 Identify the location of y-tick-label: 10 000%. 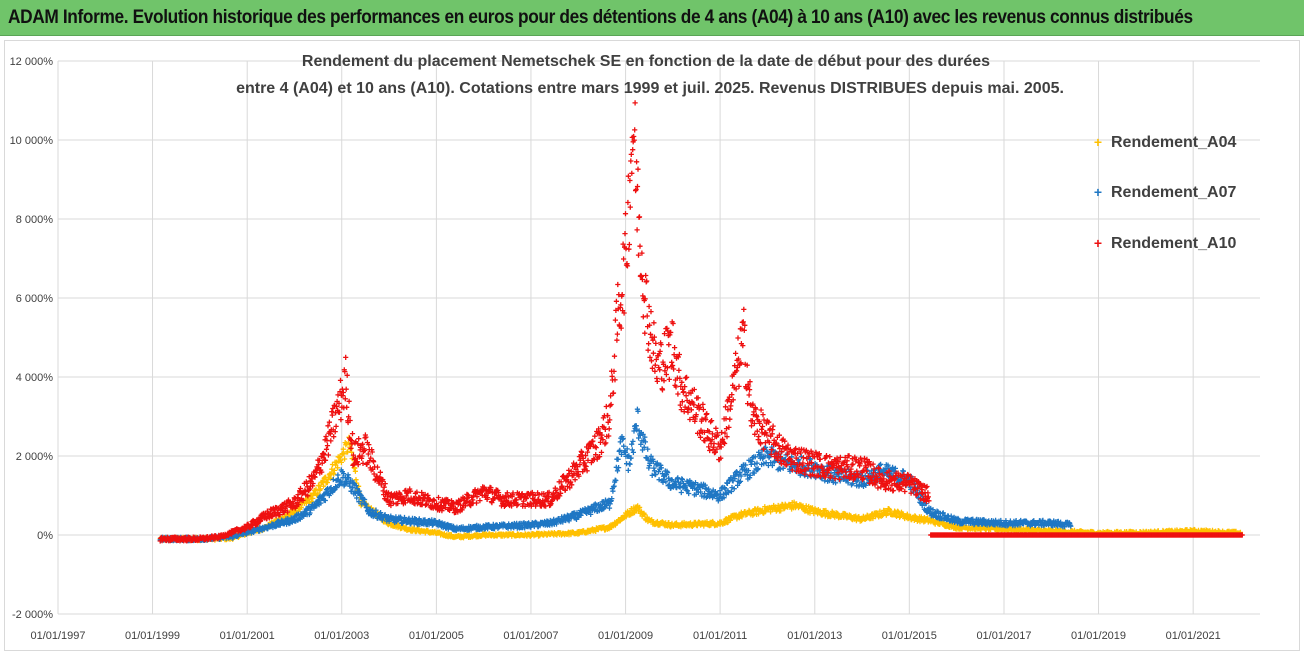
(32, 141).